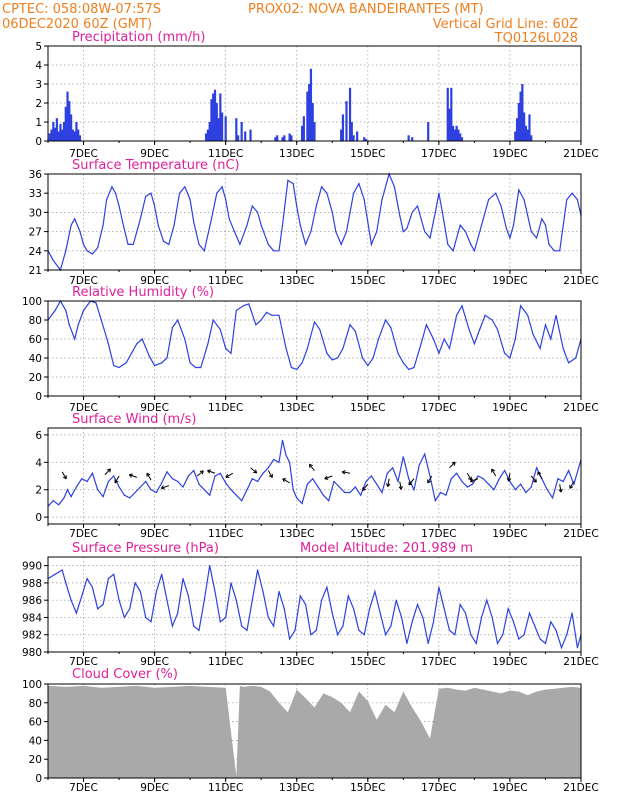 The image size is (618, 800). What do you see at coordinates (83, 281) in the screenshot?
I see `temp-xtick-label: 7DEC` at bounding box center [83, 281].